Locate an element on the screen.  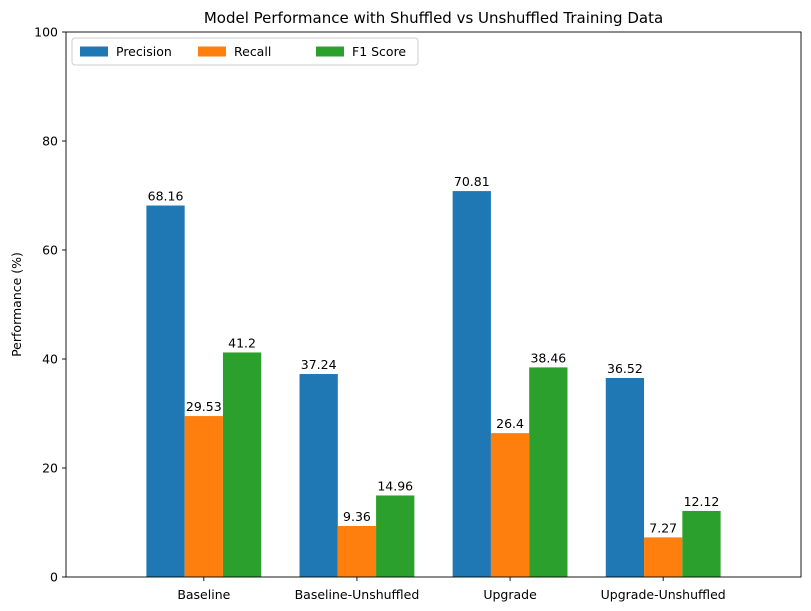
legend-label: Recall is located at coordinates (252, 51).